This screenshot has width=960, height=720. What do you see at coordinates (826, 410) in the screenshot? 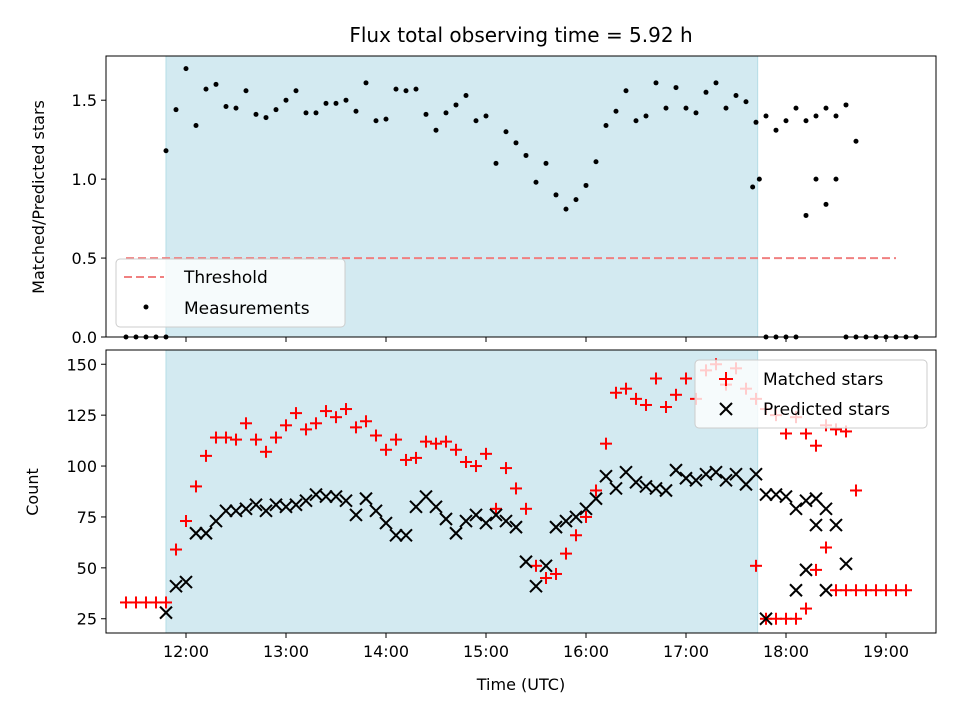
I see `predicted-legend-label: Predicted stars` at bounding box center [826, 410].